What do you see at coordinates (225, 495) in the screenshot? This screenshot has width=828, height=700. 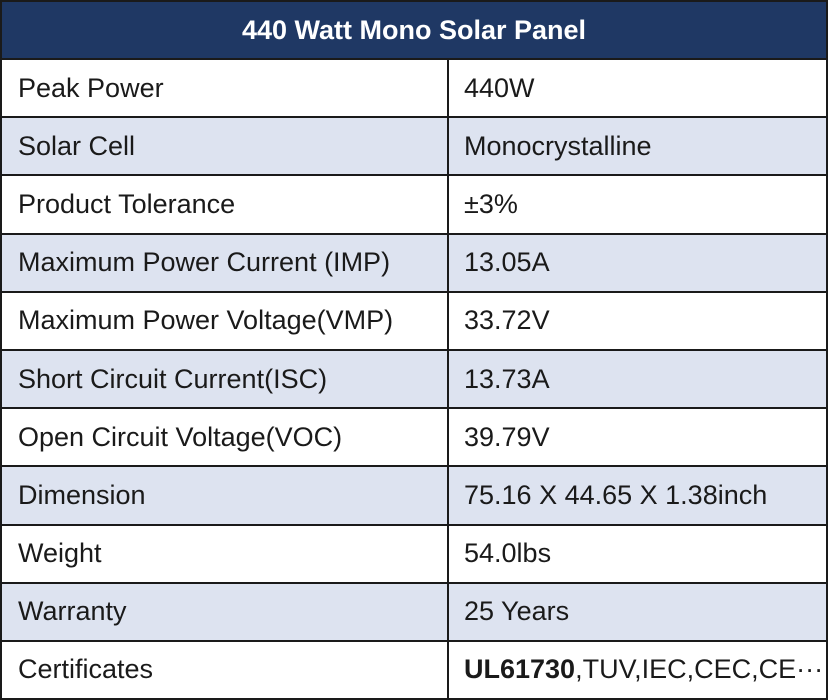 I see `row-label: Dimension` at bounding box center [225, 495].